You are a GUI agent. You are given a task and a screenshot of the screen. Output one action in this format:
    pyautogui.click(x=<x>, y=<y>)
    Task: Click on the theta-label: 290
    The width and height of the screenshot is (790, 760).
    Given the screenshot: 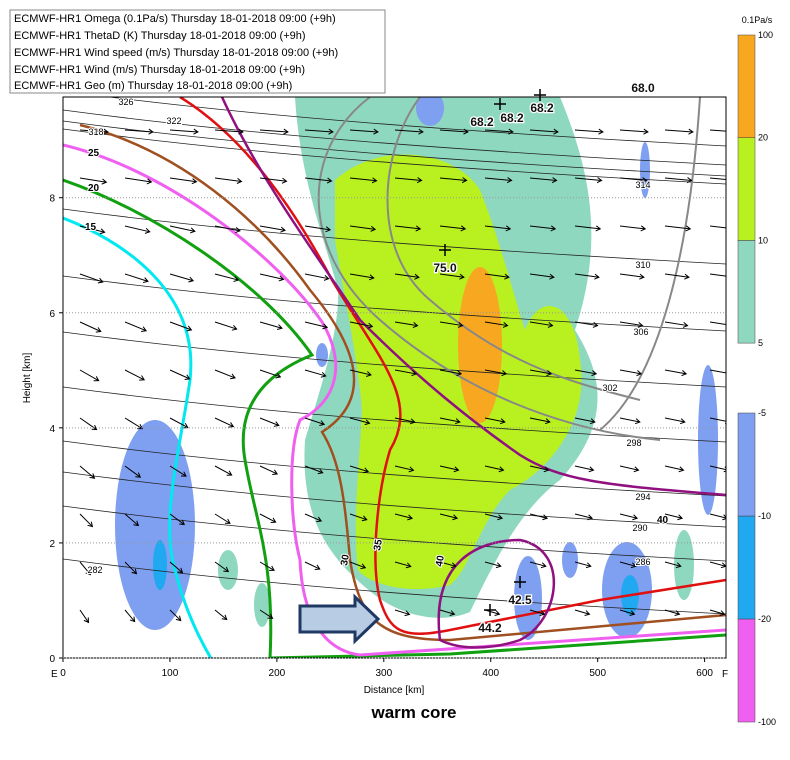 What is the action you would take?
    pyautogui.click(x=639, y=528)
    